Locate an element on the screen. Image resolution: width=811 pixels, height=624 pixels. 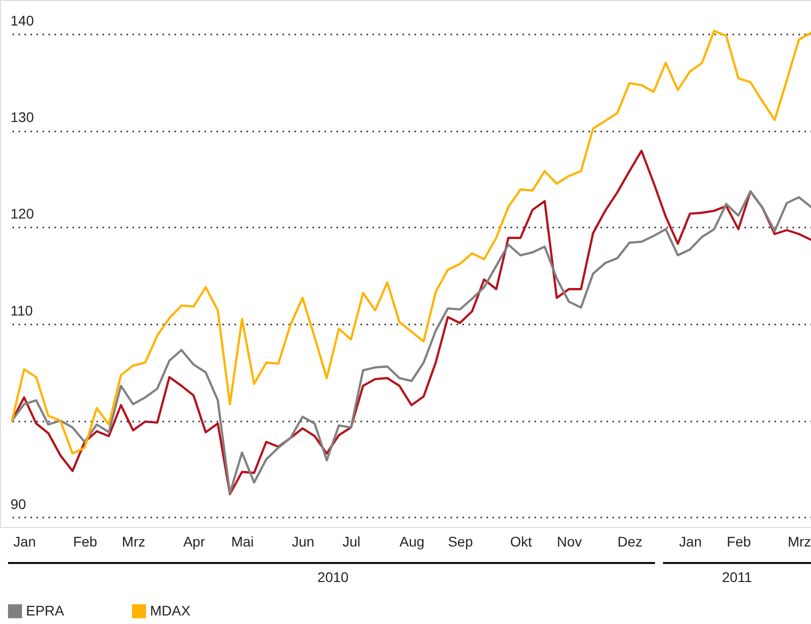
x-tick-label: Jul is located at coordinates (351, 542).